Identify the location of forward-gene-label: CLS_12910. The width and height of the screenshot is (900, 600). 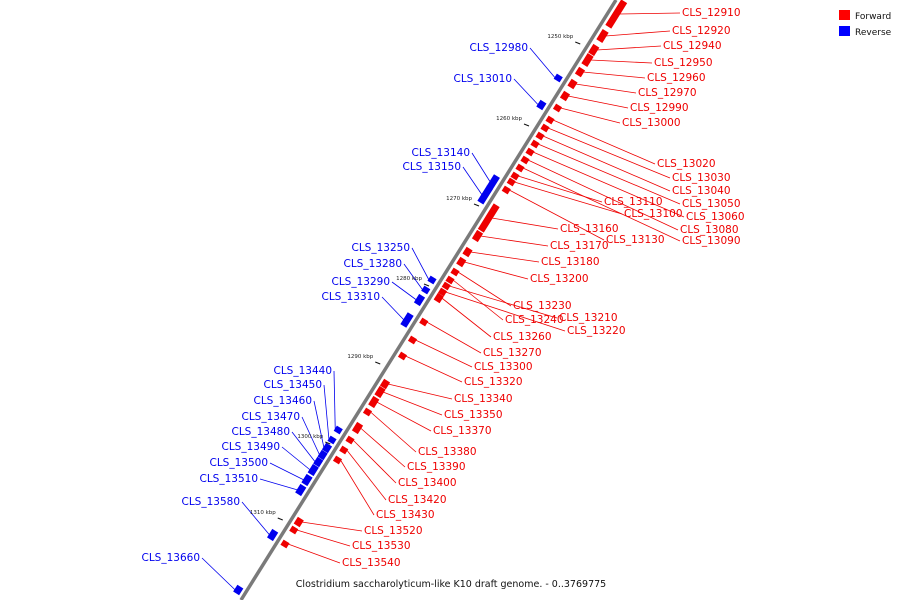
(711, 13).